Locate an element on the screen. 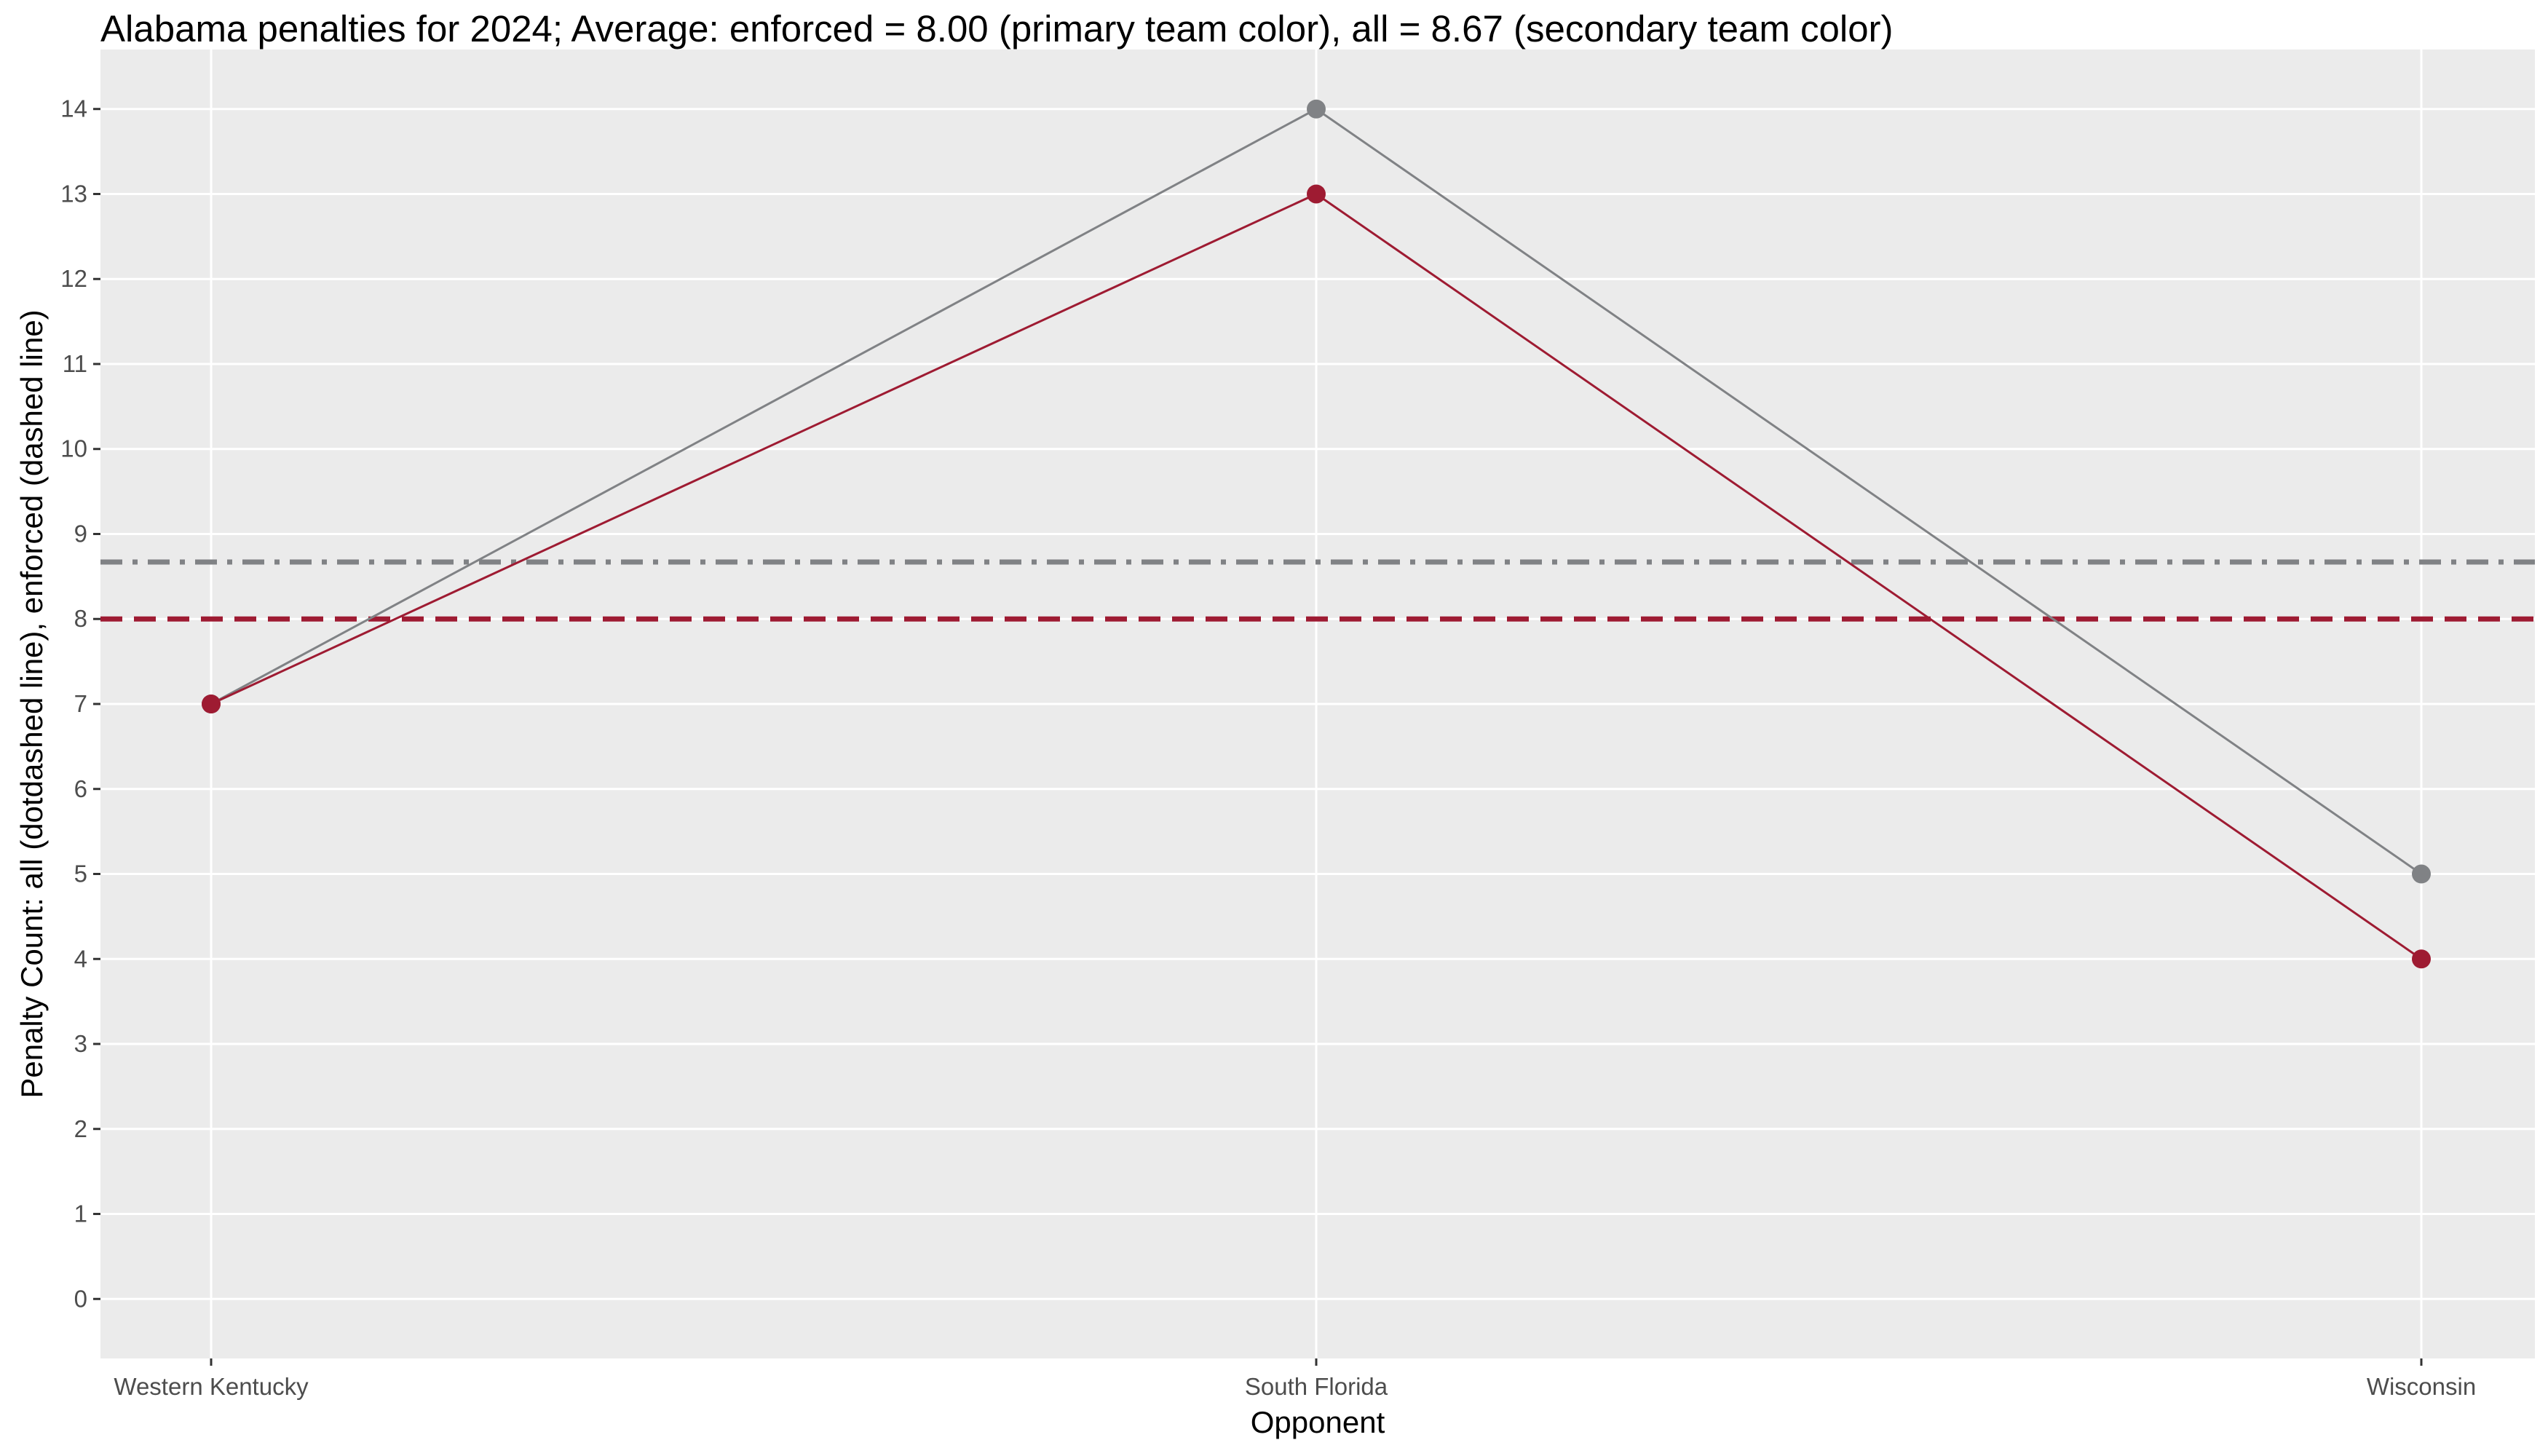  x-tick-label: South Florida is located at coordinates (1316, 1386).